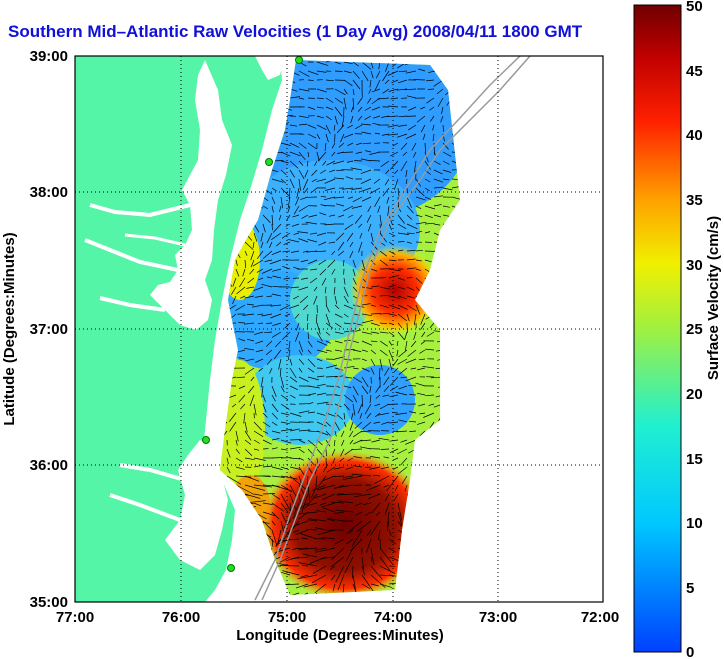 This screenshot has width=724, height=659. I want to click on colorbar-tick-label: 0, so click(690, 651).